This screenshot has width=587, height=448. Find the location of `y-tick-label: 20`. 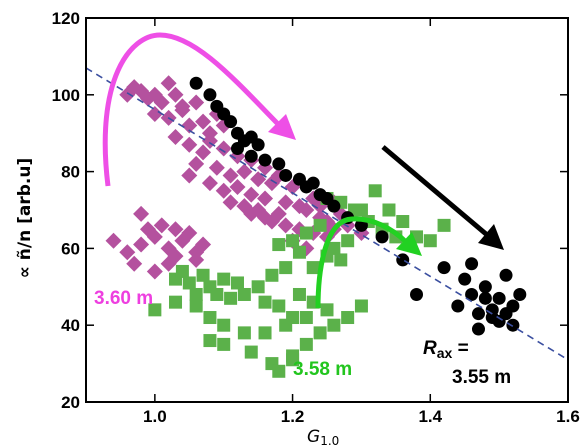

y-tick-label: 20 is located at coordinates (70, 402).